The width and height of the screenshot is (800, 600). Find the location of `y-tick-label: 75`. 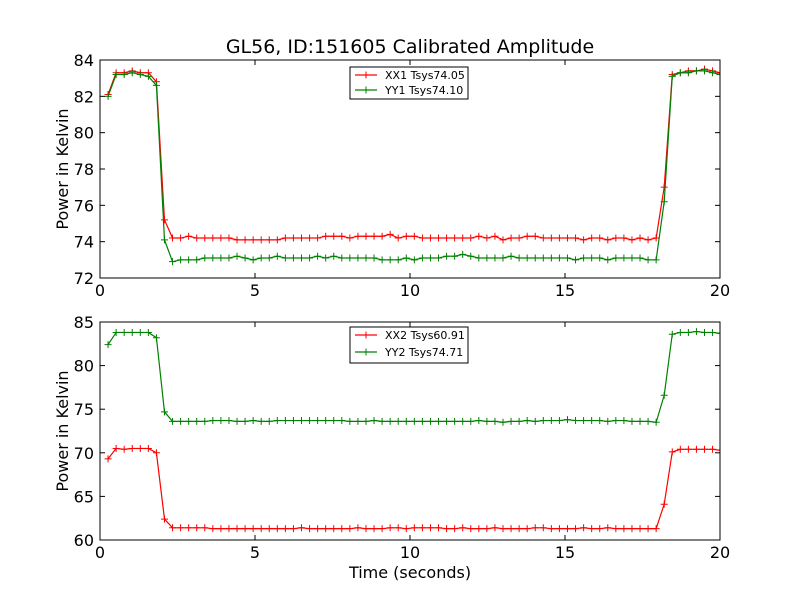

y-tick-label: 75 is located at coordinates (84, 409).